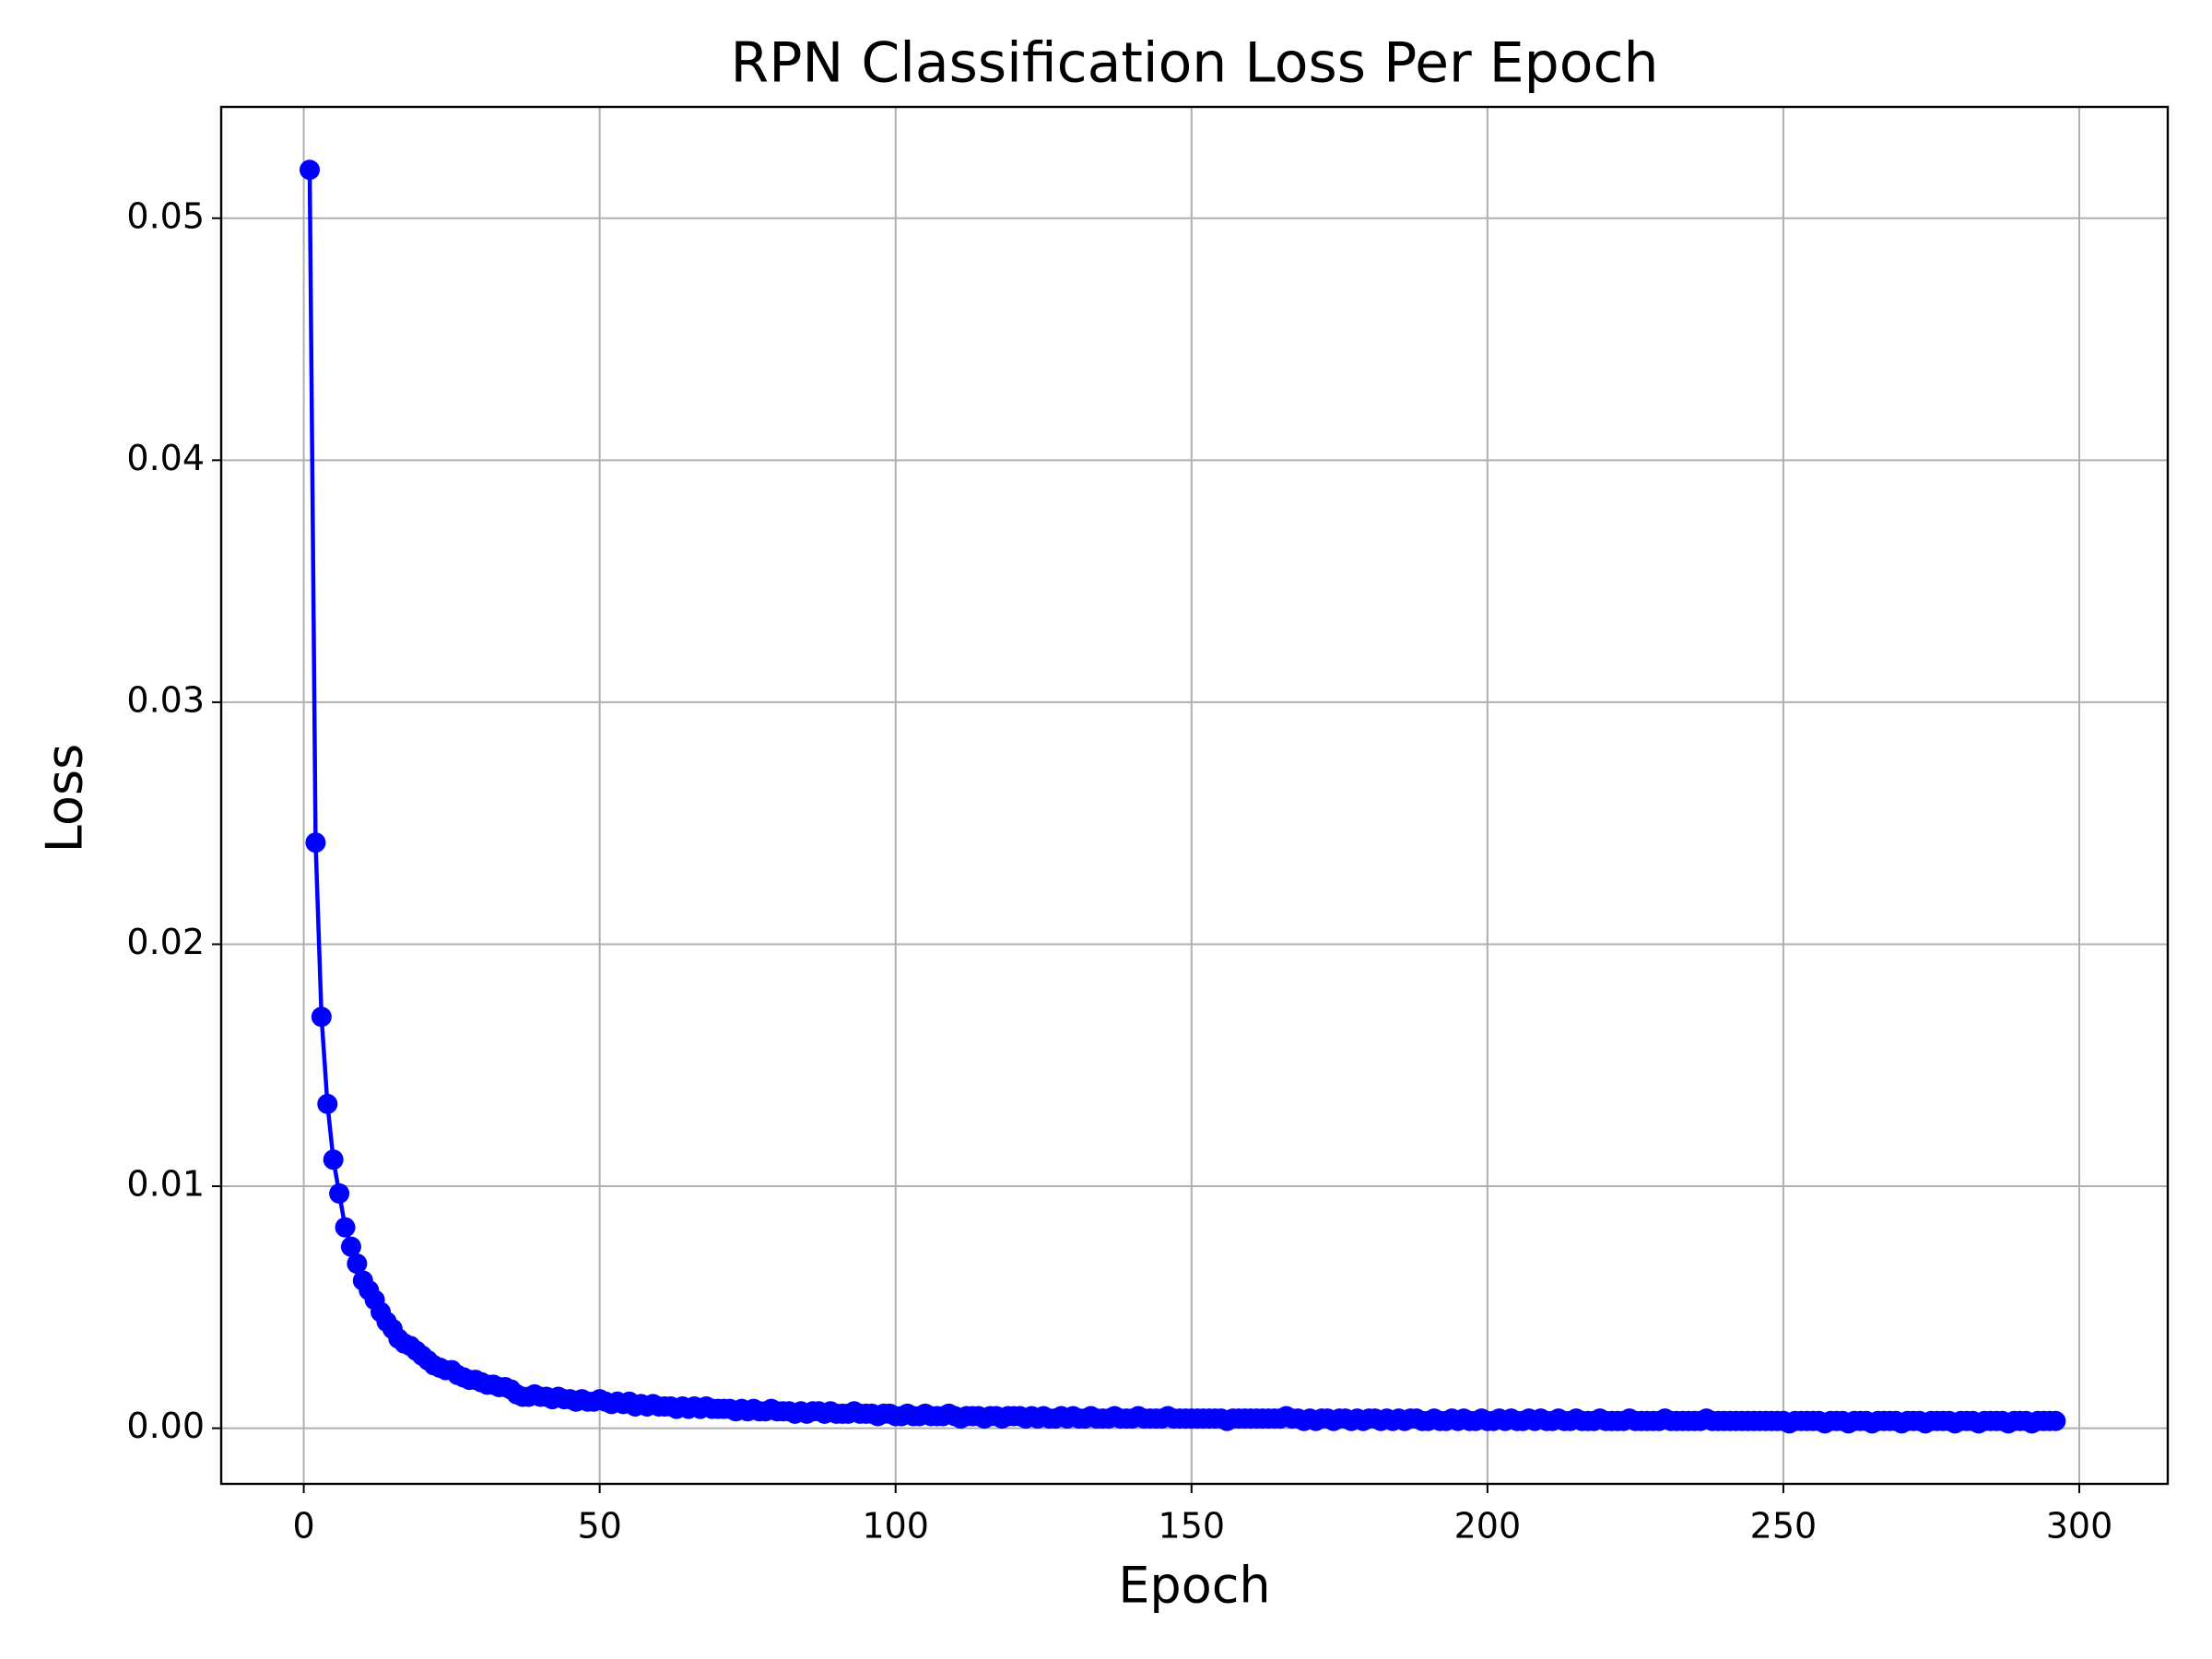 The width and height of the screenshot is (2212, 1659). Describe the element at coordinates (303, 1526) in the screenshot. I see `x-tick-label: 0` at that location.